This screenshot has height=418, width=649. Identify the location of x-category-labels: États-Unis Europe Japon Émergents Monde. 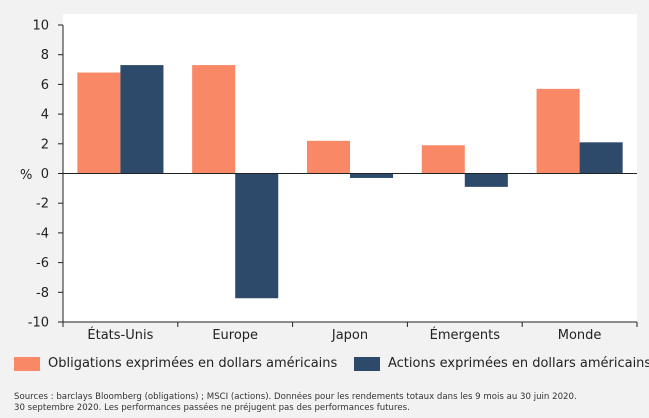
(344, 335).